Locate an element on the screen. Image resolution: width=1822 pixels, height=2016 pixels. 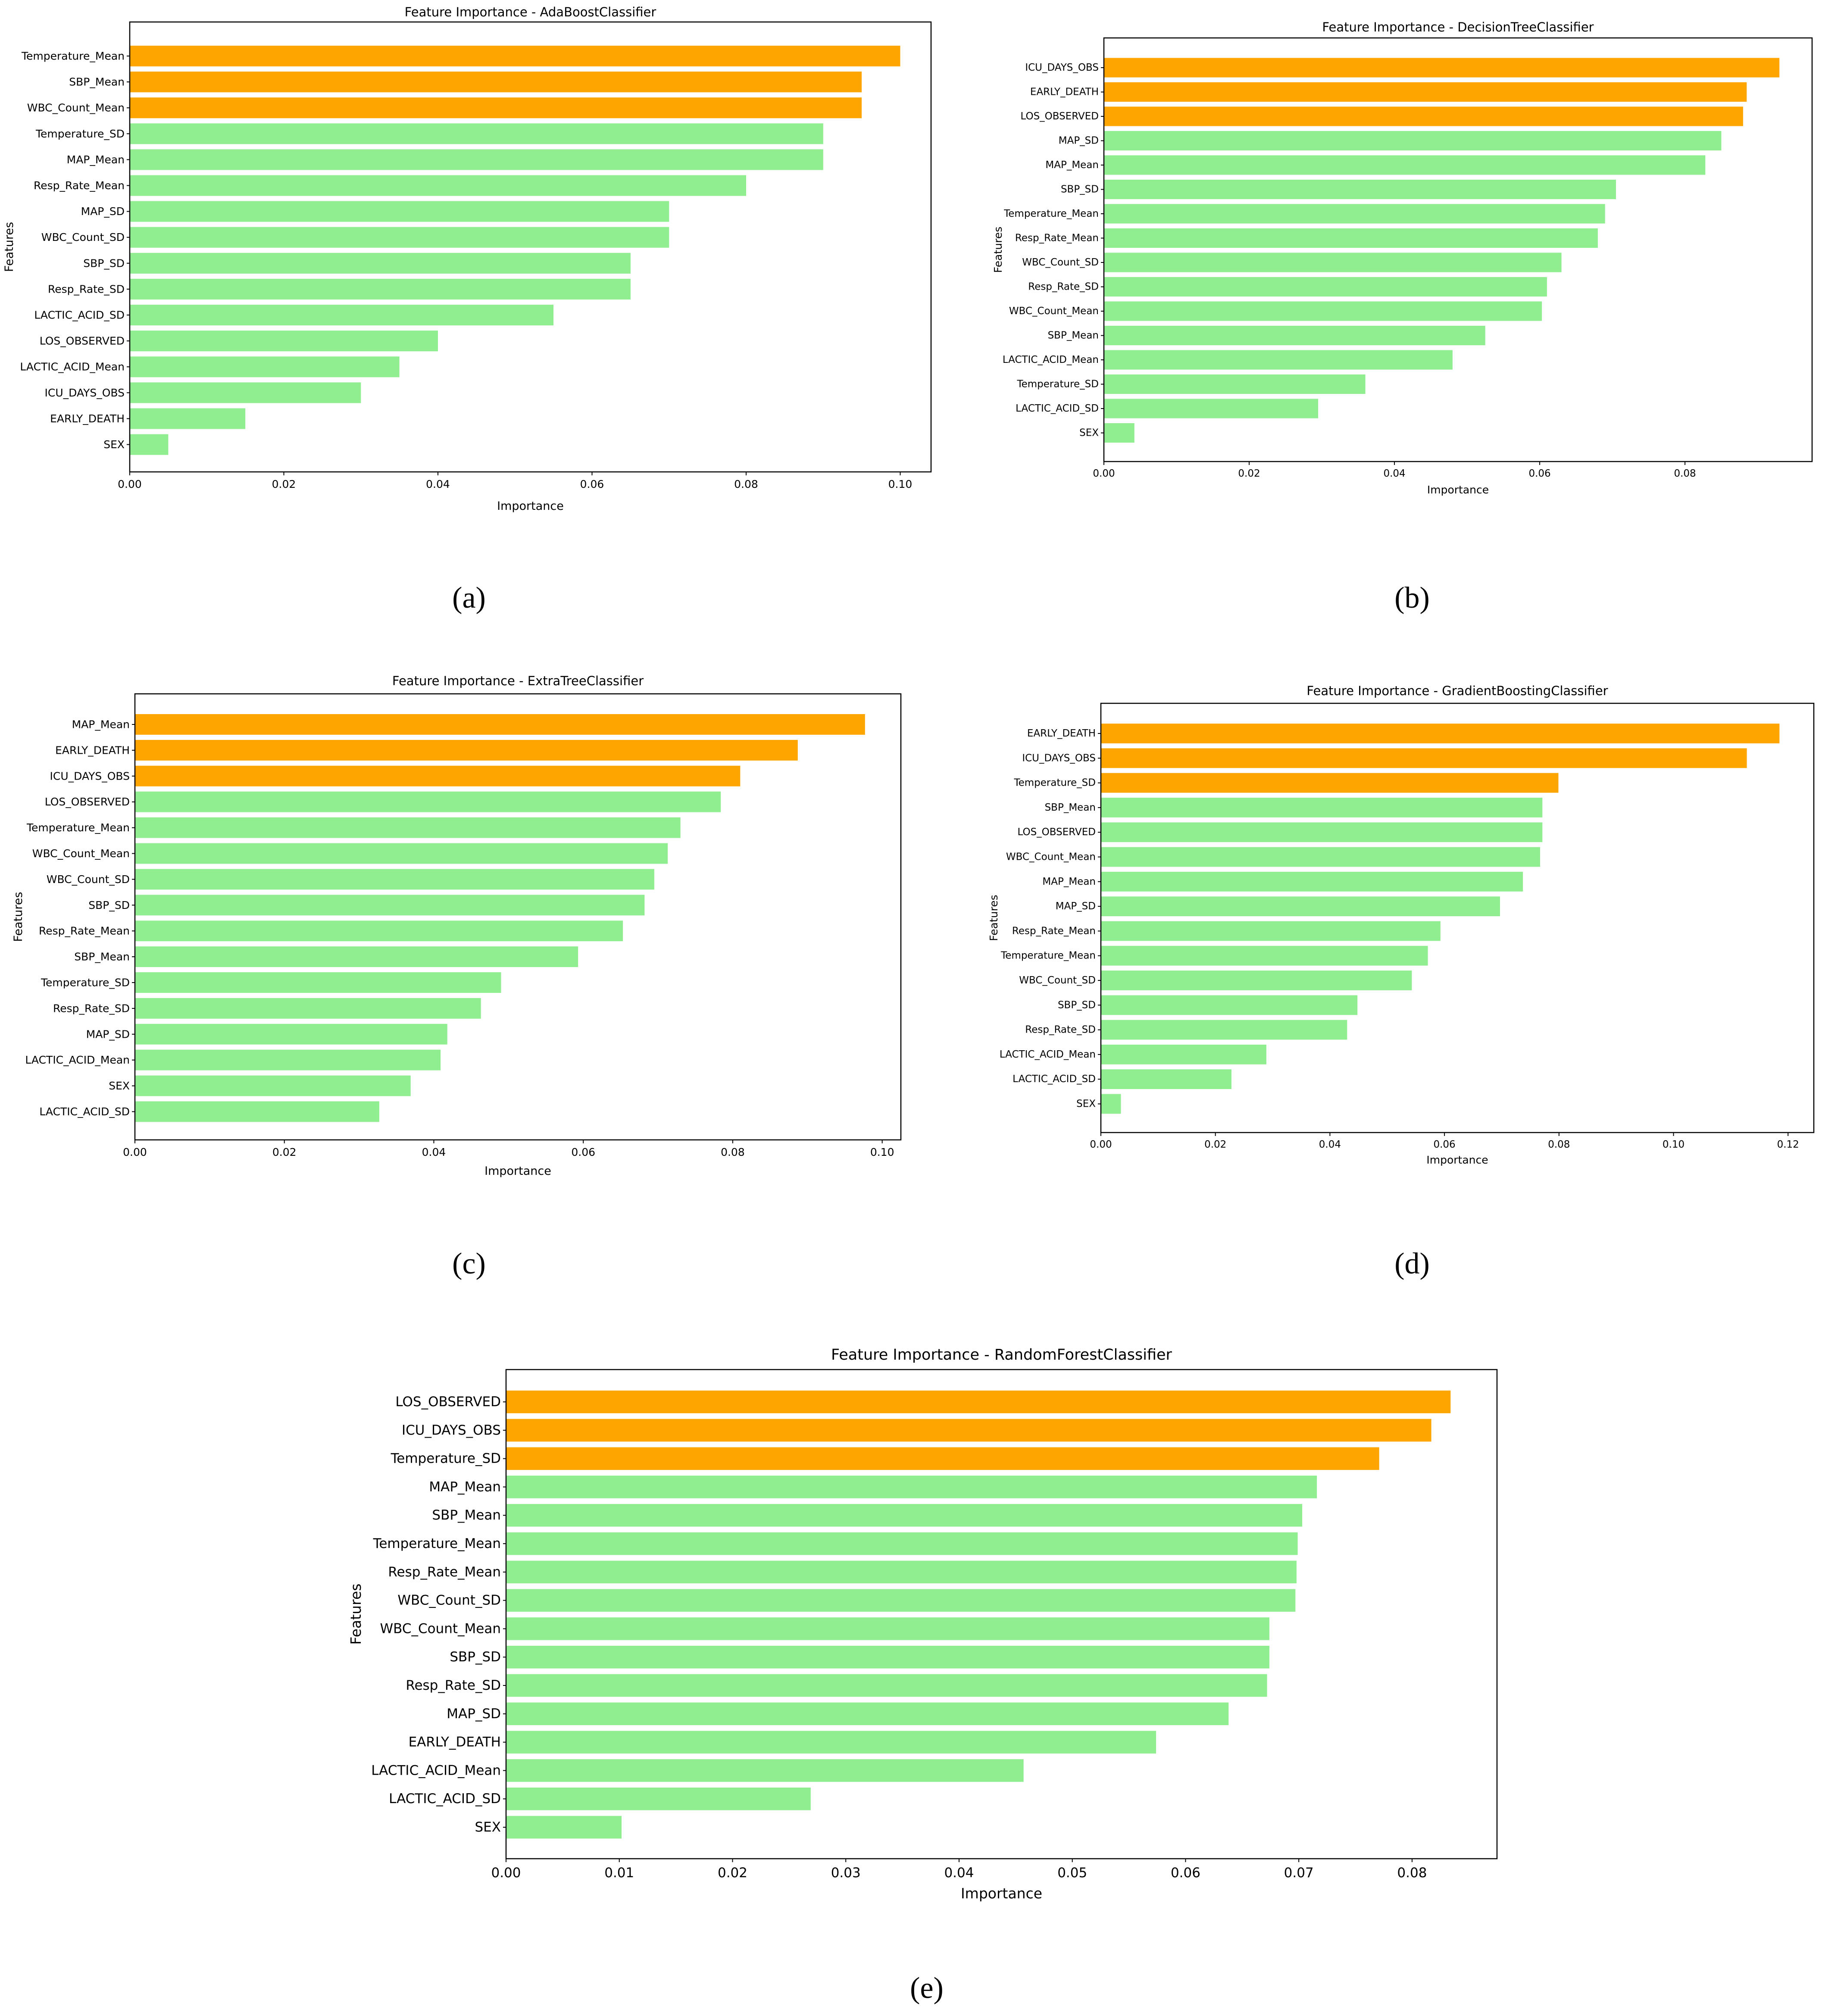
subfigure-caption-b: (b) is located at coordinates (1412, 598).